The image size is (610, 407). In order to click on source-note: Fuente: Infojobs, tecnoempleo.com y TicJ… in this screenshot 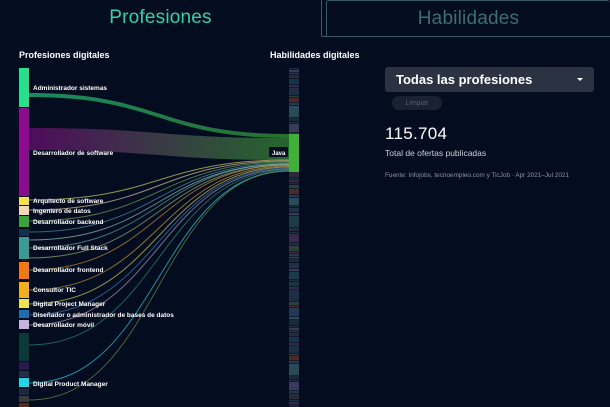, I will do `click(477, 175)`.